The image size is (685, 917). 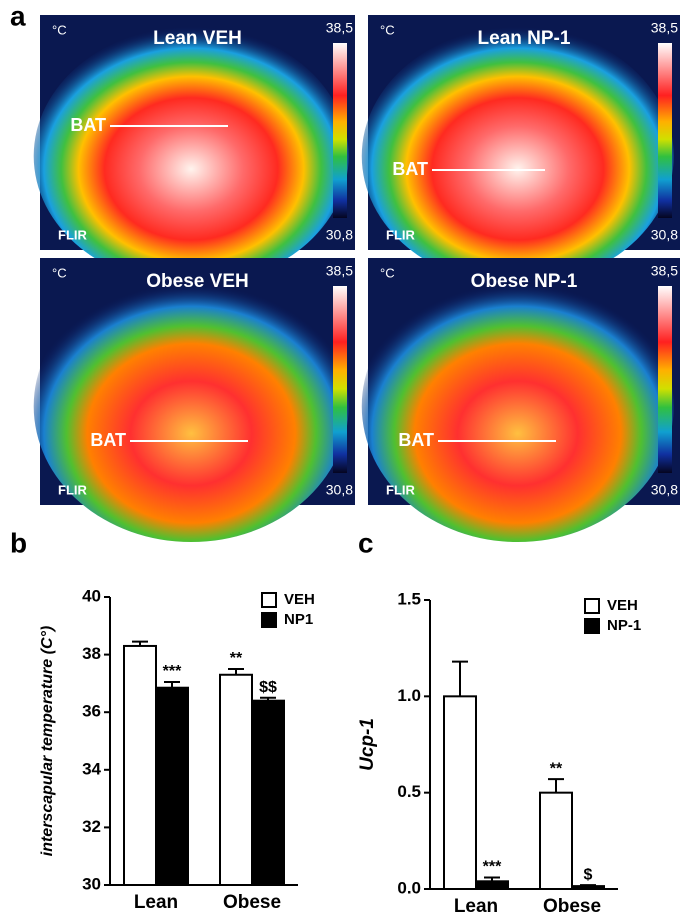 I want to click on y-tick-label: 34, so click(x=91, y=768).